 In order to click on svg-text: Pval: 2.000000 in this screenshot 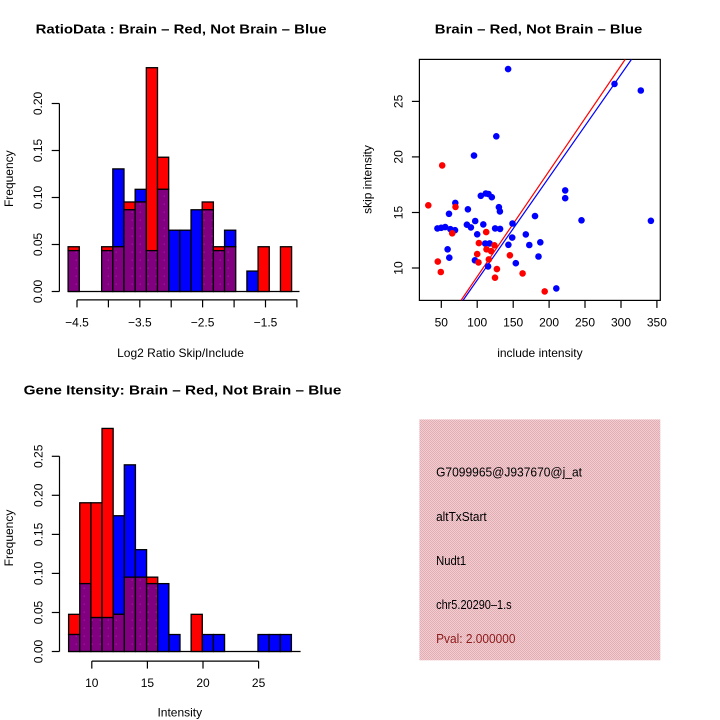, I will do `click(475, 639)`.